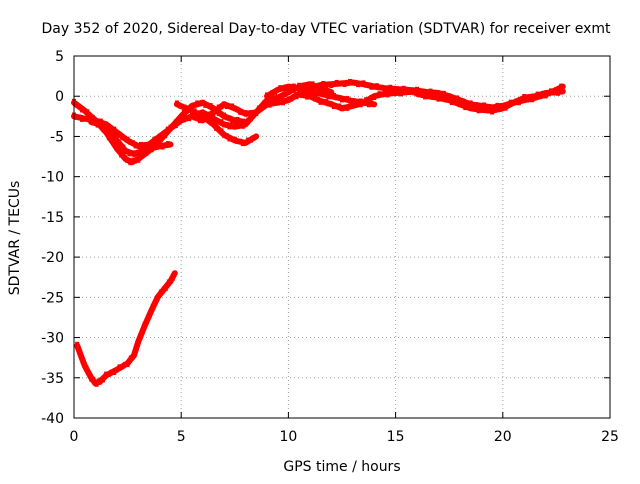 The width and height of the screenshot is (640, 484). What do you see at coordinates (341, 467) in the screenshot?
I see `x-axis-title: GPS time / hours` at bounding box center [341, 467].